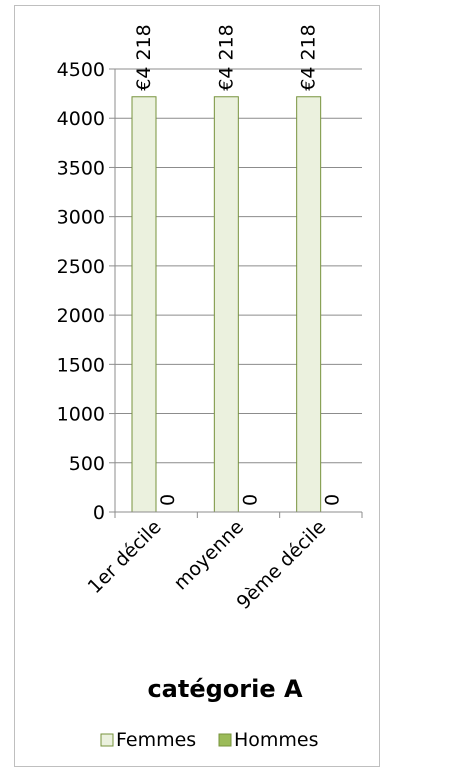  I want to click on x-category-label: moyenne, so click(209, 555).